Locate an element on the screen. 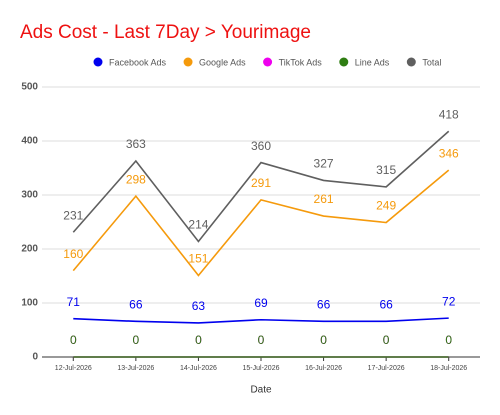  x-tick-label: 15-Jul-2026 is located at coordinates (261, 368).